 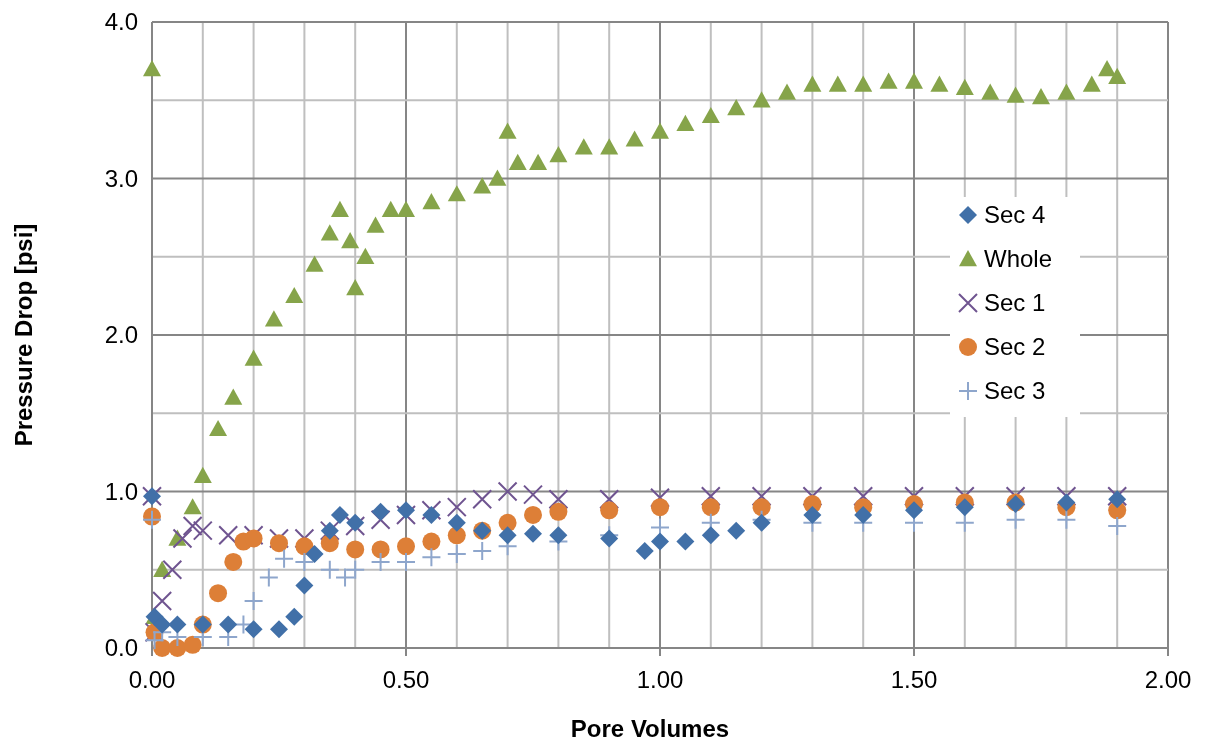 What do you see at coordinates (1015, 346) in the screenshot?
I see `legend-label: Sec 2` at bounding box center [1015, 346].